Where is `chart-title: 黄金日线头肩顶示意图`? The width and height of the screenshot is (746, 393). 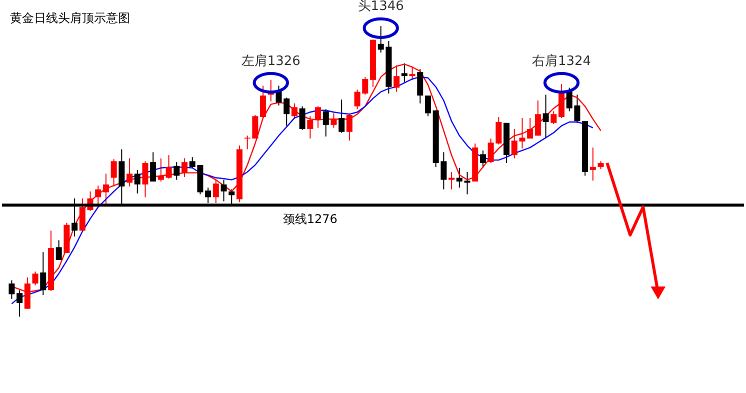
chart-title: 黄金日线头肩顶示意图 is located at coordinates (70, 18).